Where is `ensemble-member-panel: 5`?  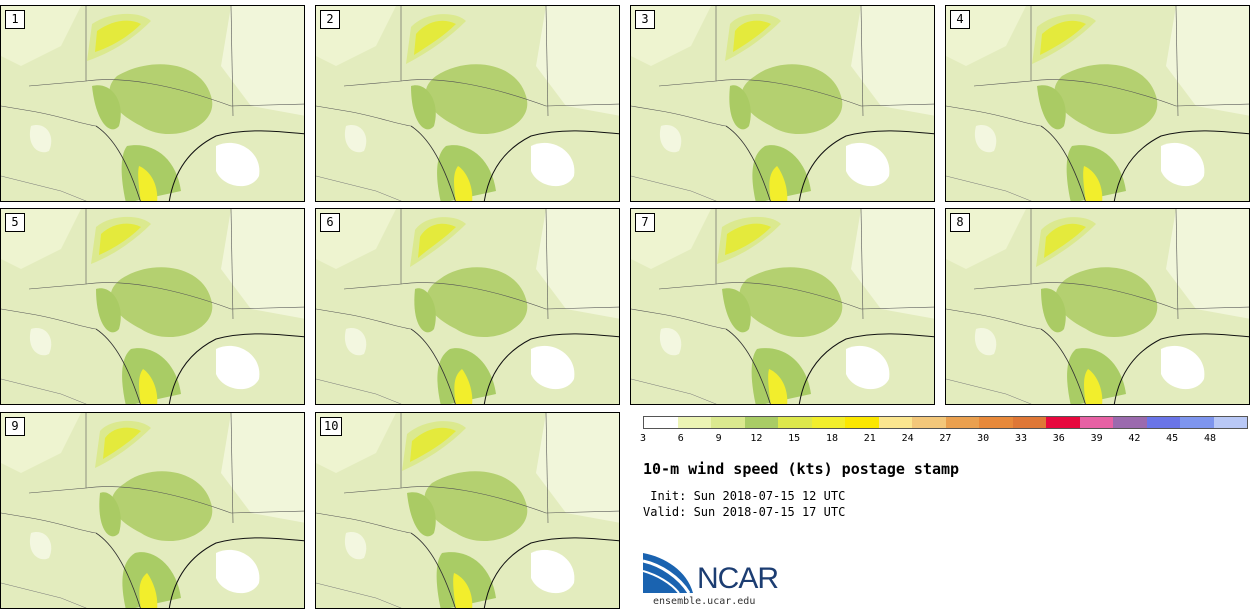 ensemble-member-panel: 5 is located at coordinates (152, 306).